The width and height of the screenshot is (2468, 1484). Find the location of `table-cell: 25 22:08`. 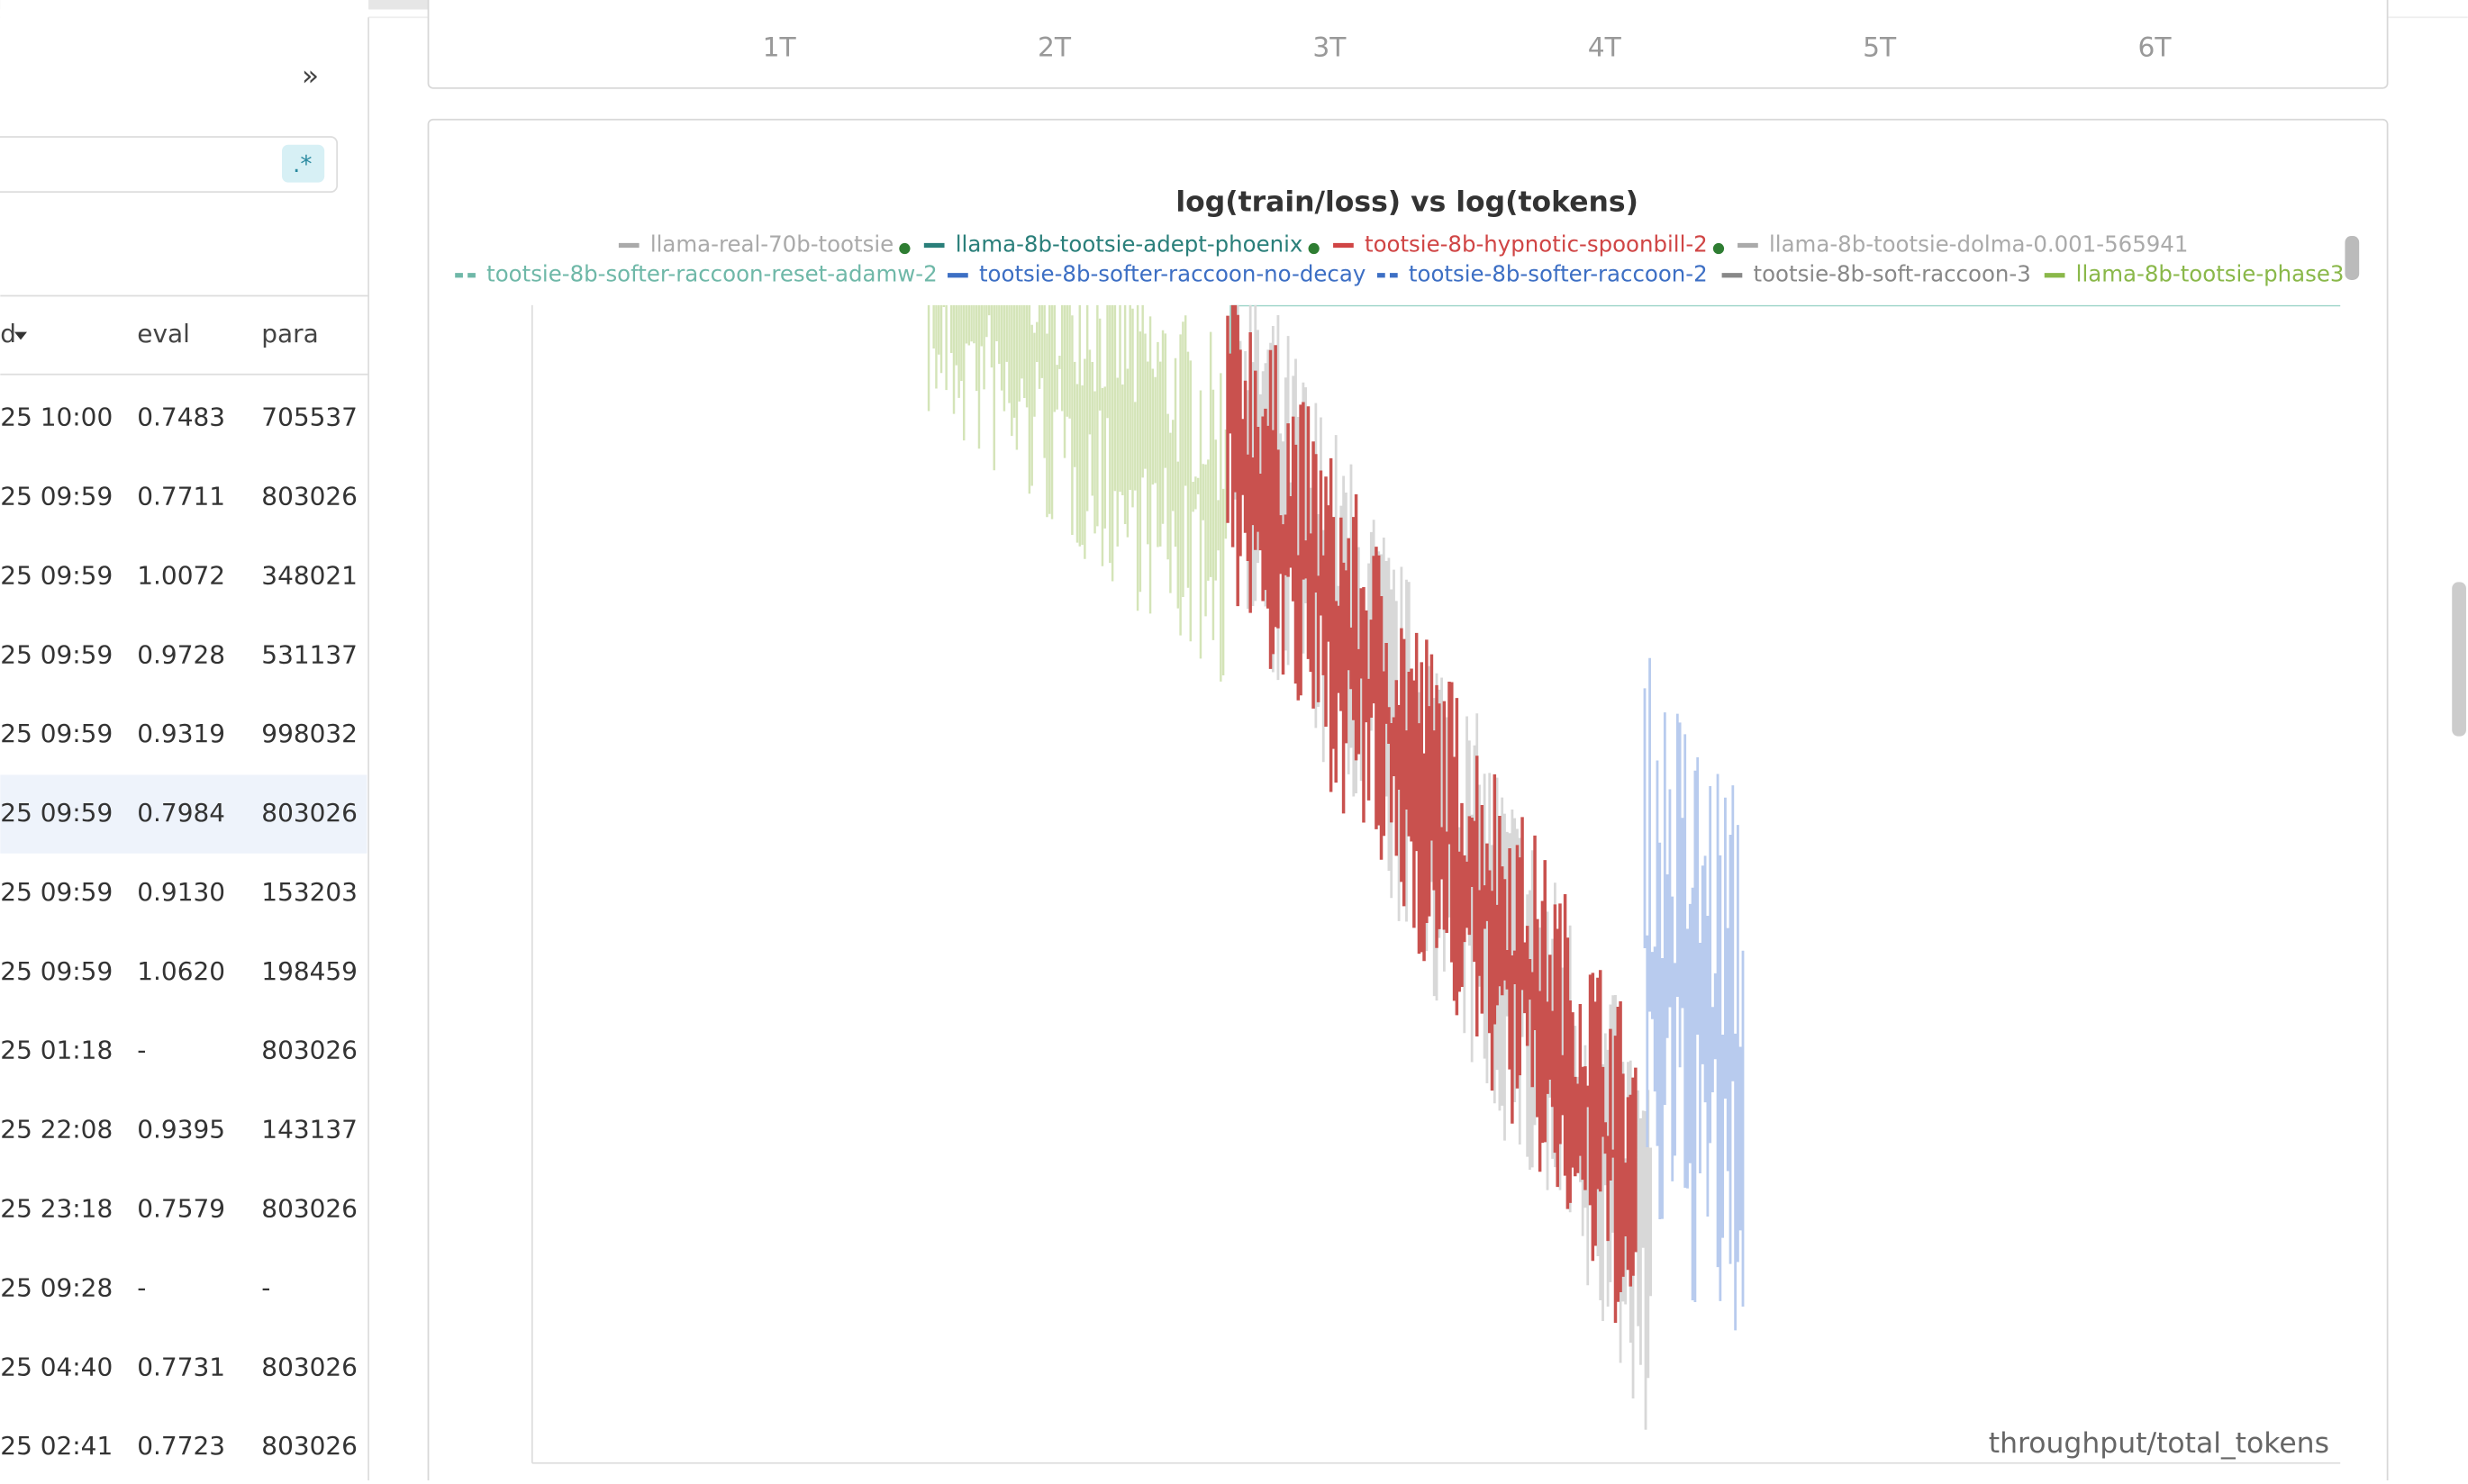

table-cell: 25 22:08 is located at coordinates (56, 1130).